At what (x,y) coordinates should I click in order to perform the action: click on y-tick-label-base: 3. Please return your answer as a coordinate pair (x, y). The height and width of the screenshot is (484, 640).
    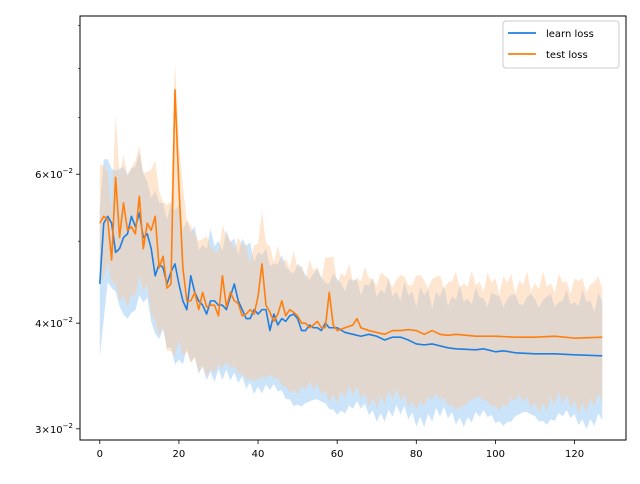
    Looking at the image, I should click on (38, 430).